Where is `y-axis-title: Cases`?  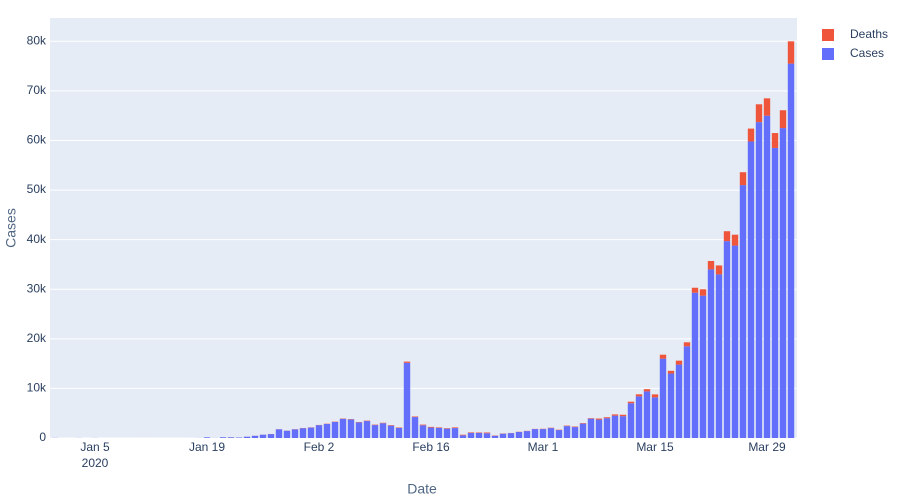 y-axis-title: Cases is located at coordinates (11, 228).